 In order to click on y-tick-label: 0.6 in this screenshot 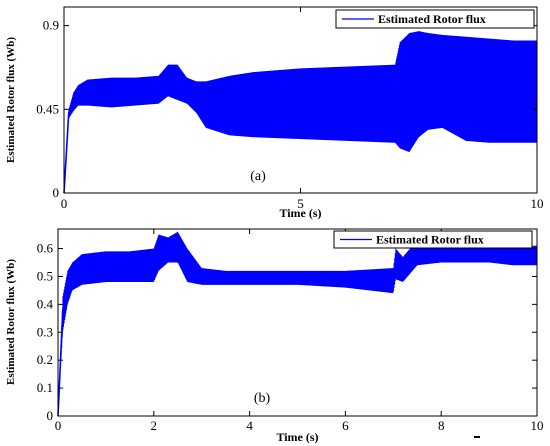, I will do `click(45, 248)`.